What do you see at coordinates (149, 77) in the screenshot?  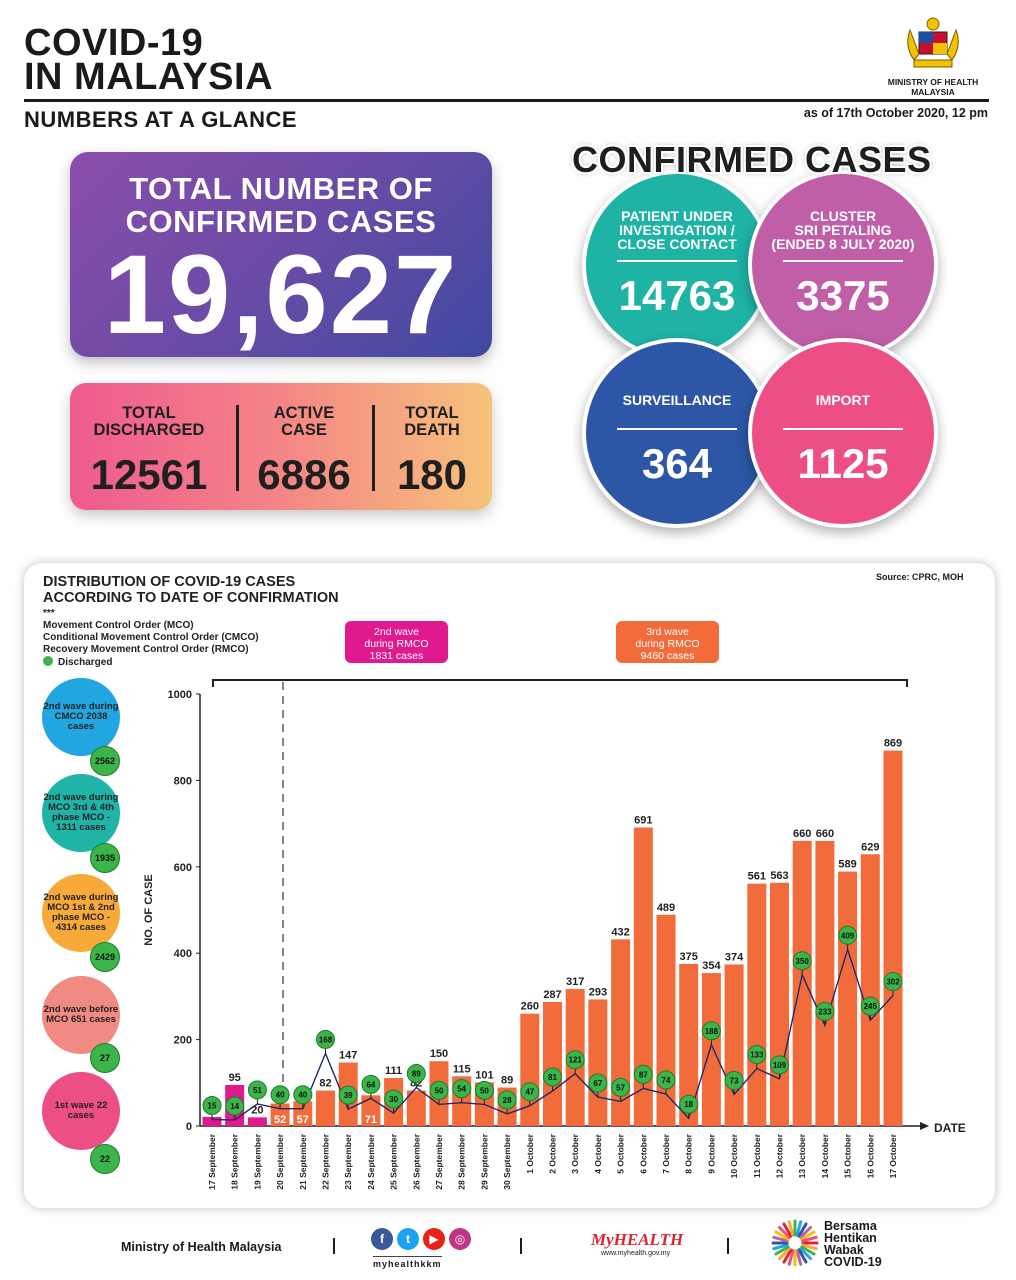 I see `title-line-2: IN MALAYSIA` at bounding box center [149, 77].